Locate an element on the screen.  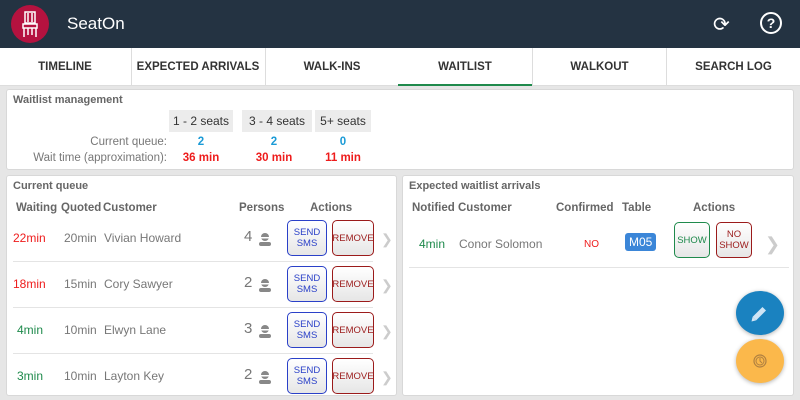
history-fab-button is located at coordinates (760, 361).